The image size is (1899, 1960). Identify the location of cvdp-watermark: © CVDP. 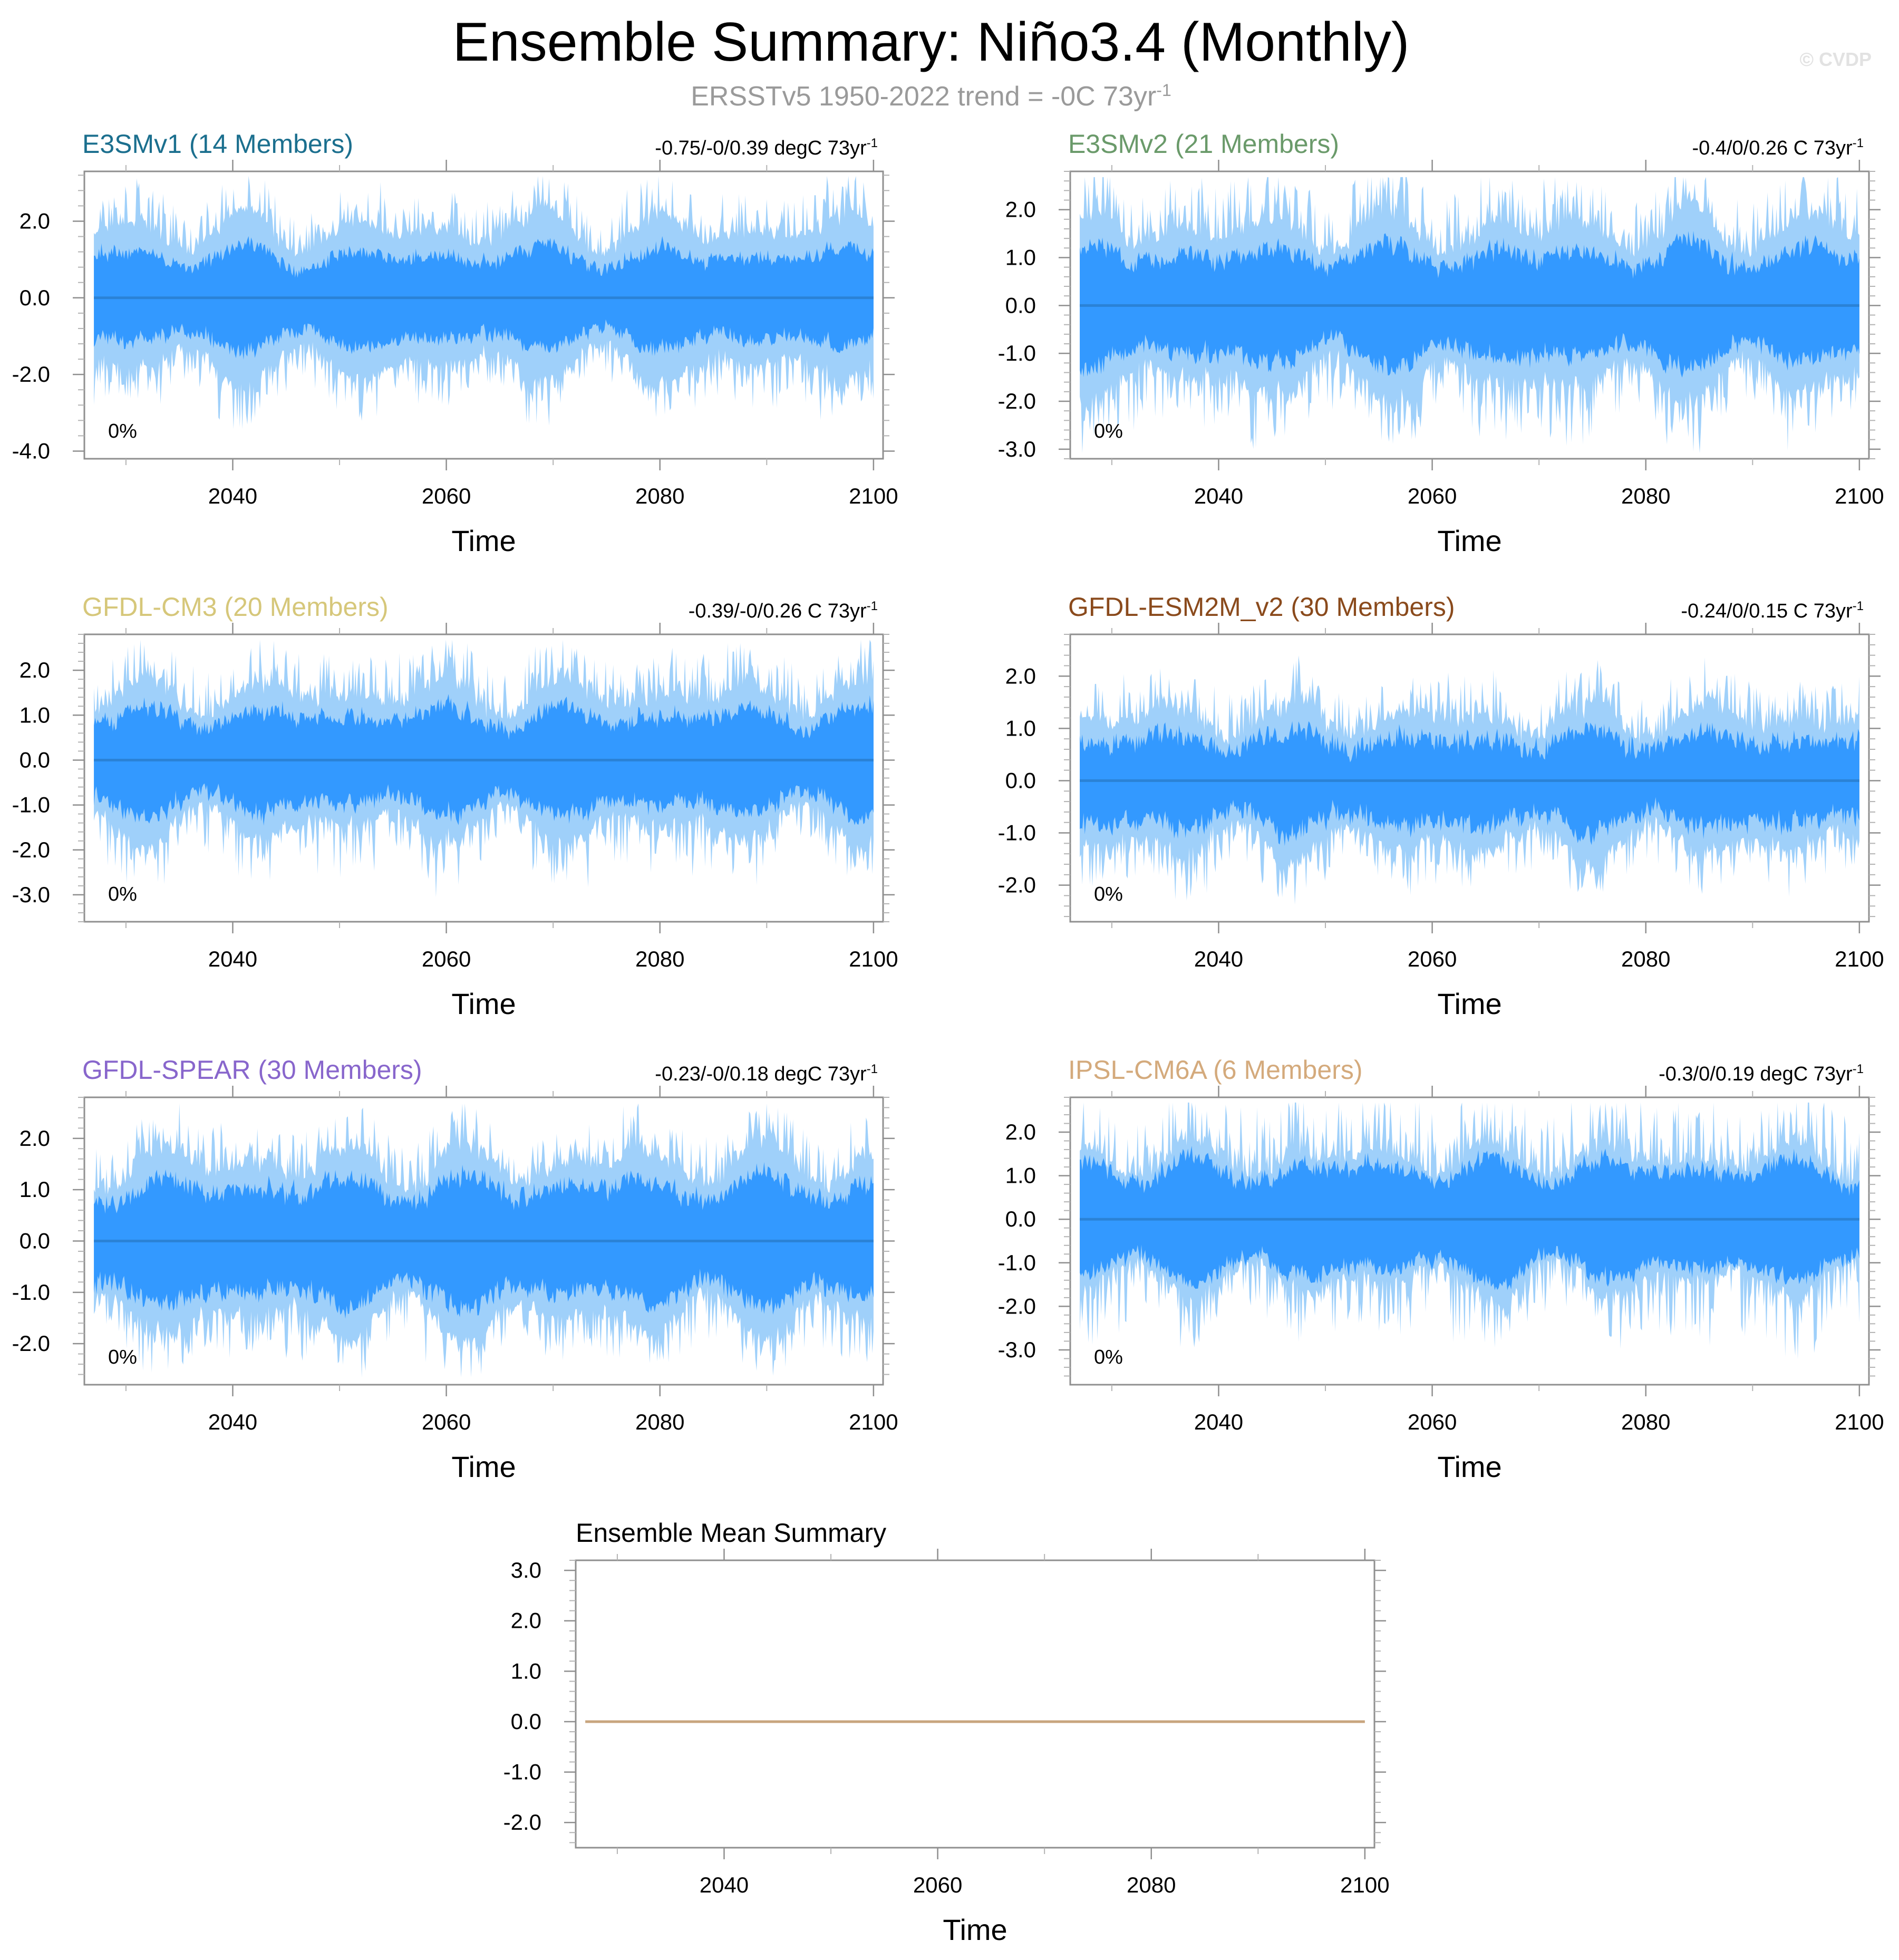
(1835, 59).